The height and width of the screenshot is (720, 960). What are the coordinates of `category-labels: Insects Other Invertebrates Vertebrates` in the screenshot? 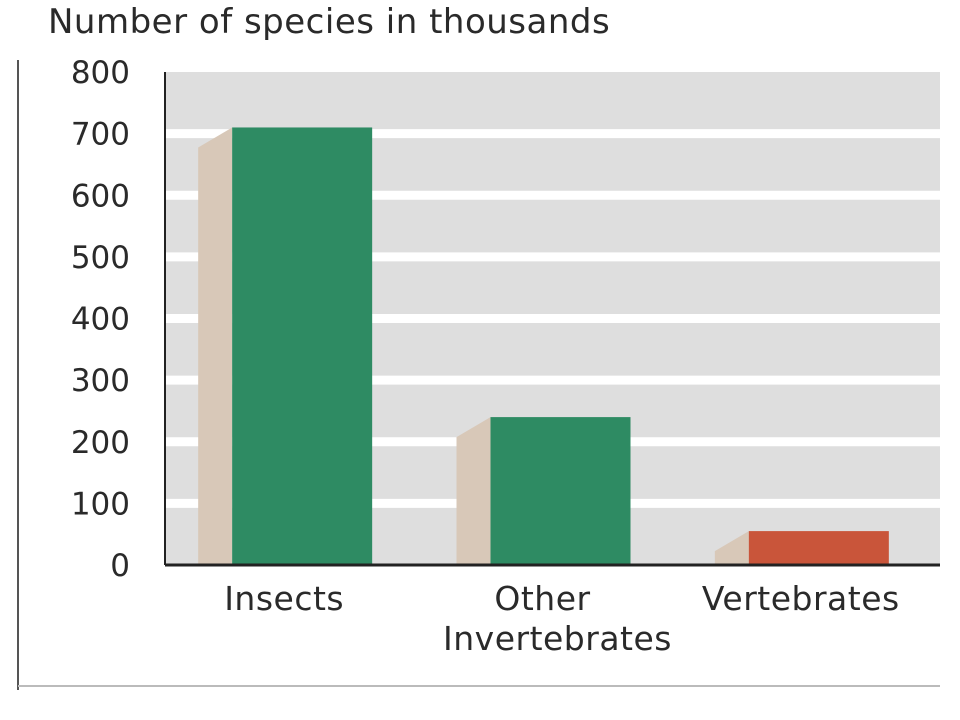 It's located at (562, 618).